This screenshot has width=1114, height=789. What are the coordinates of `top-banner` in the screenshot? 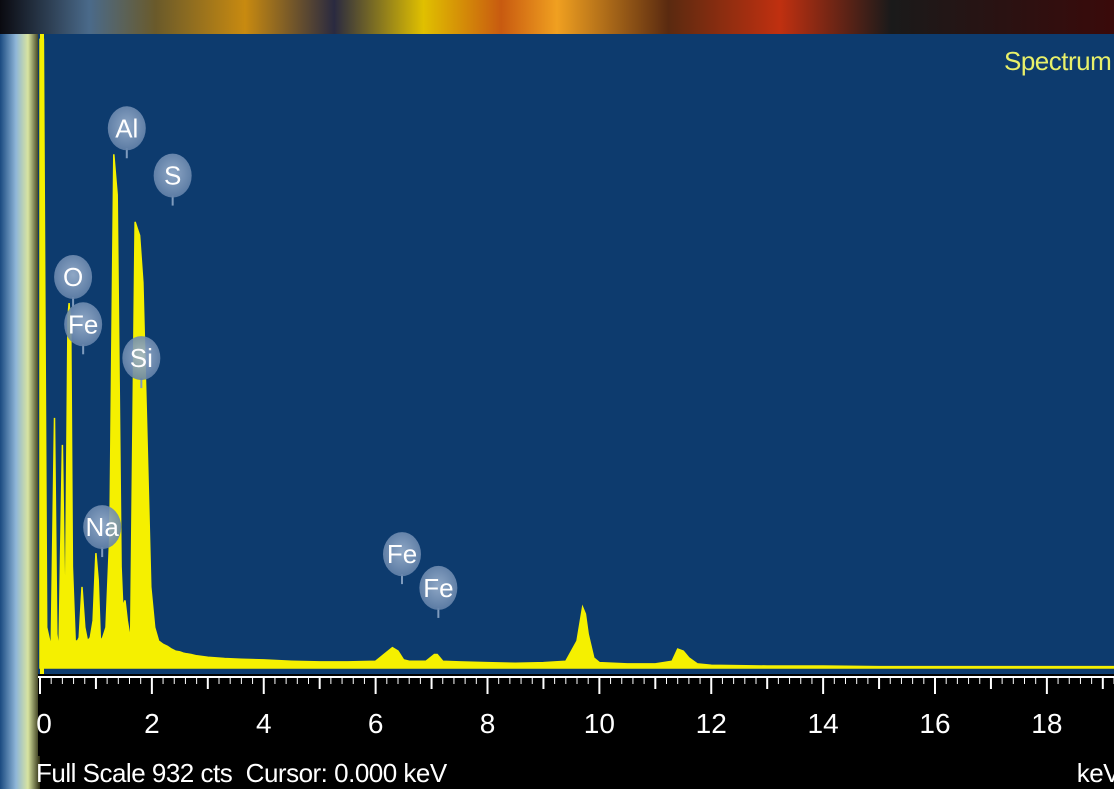 It's located at (557, 17).